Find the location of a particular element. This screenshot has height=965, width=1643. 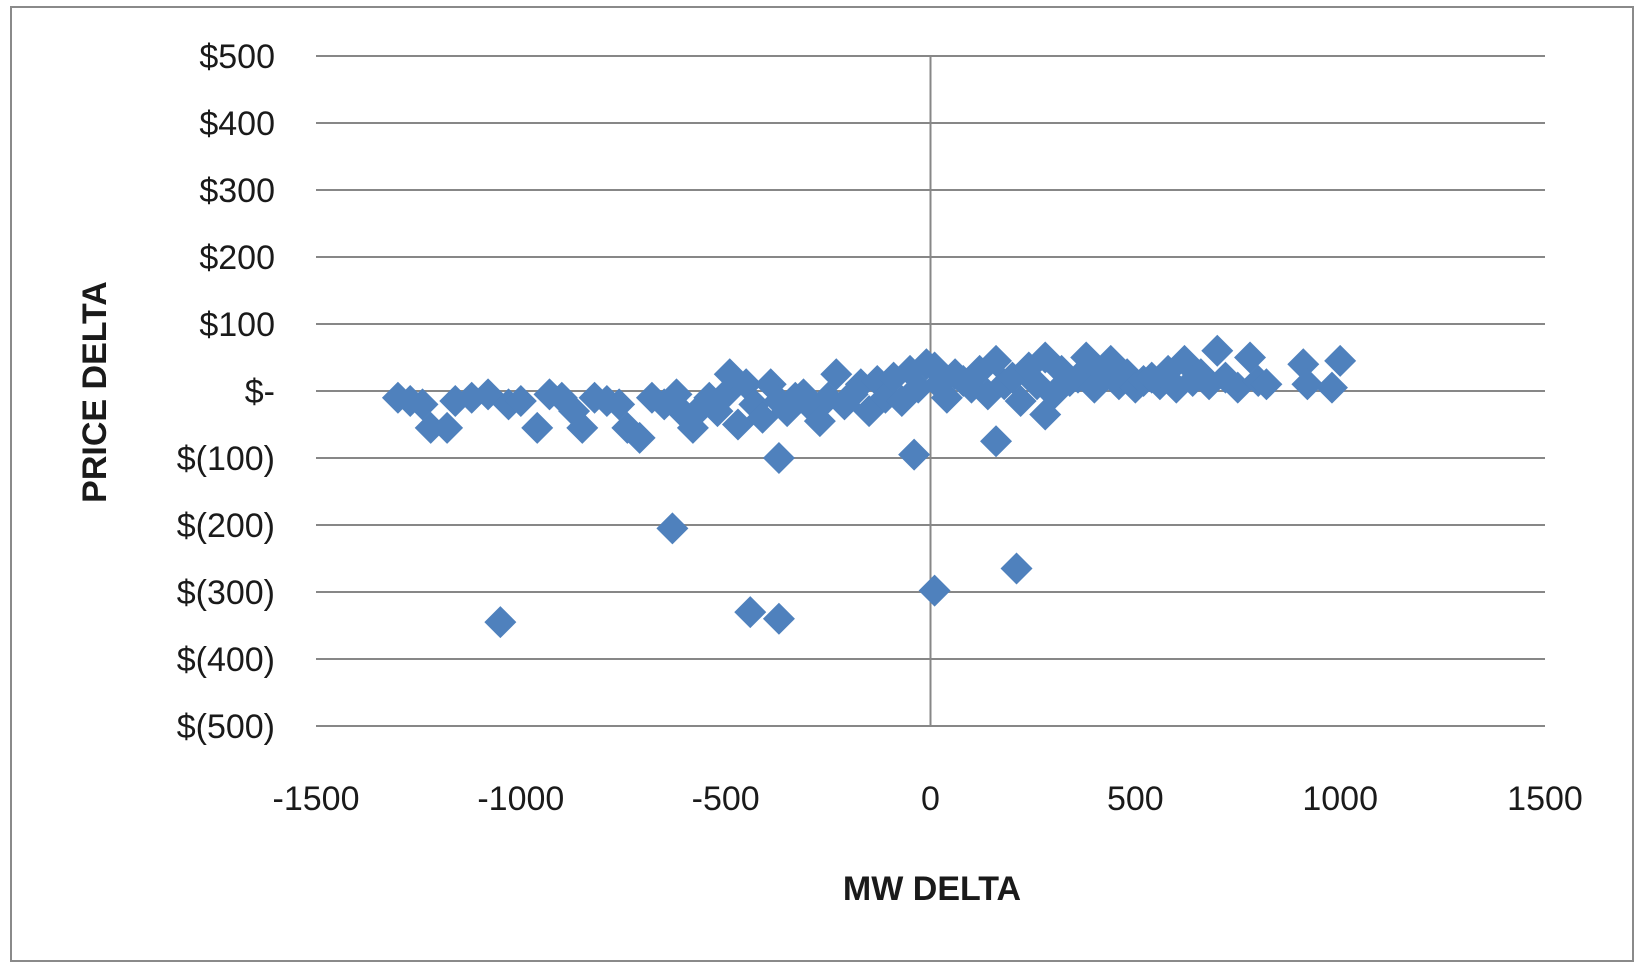

y-tick-label: $500 is located at coordinates (237, 57).